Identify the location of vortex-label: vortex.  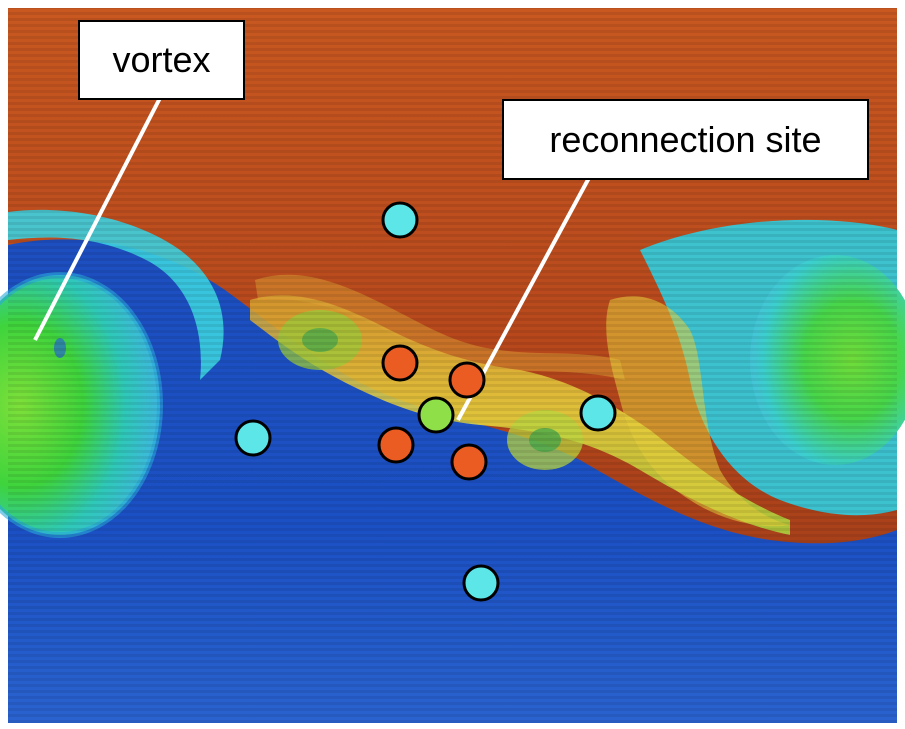
(161, 60).